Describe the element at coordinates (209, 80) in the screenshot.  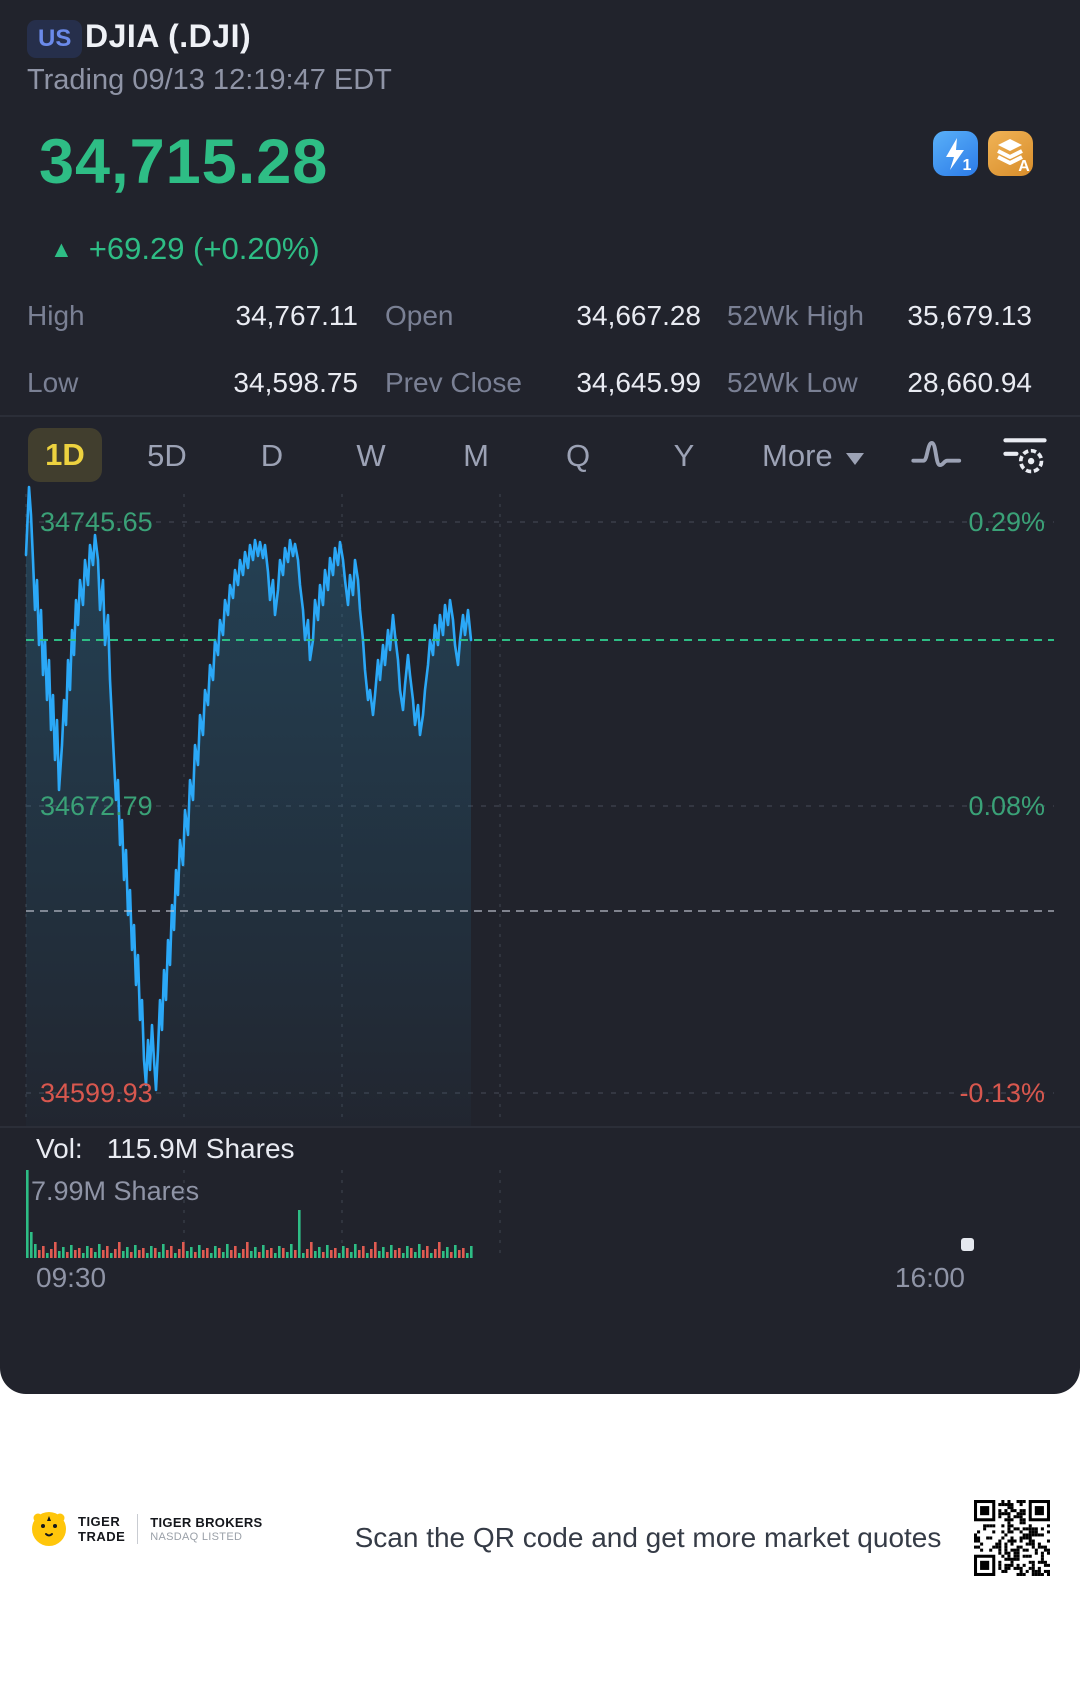
I see `trading-status: Trading 09/13 12:19:47 EDT` at that location.